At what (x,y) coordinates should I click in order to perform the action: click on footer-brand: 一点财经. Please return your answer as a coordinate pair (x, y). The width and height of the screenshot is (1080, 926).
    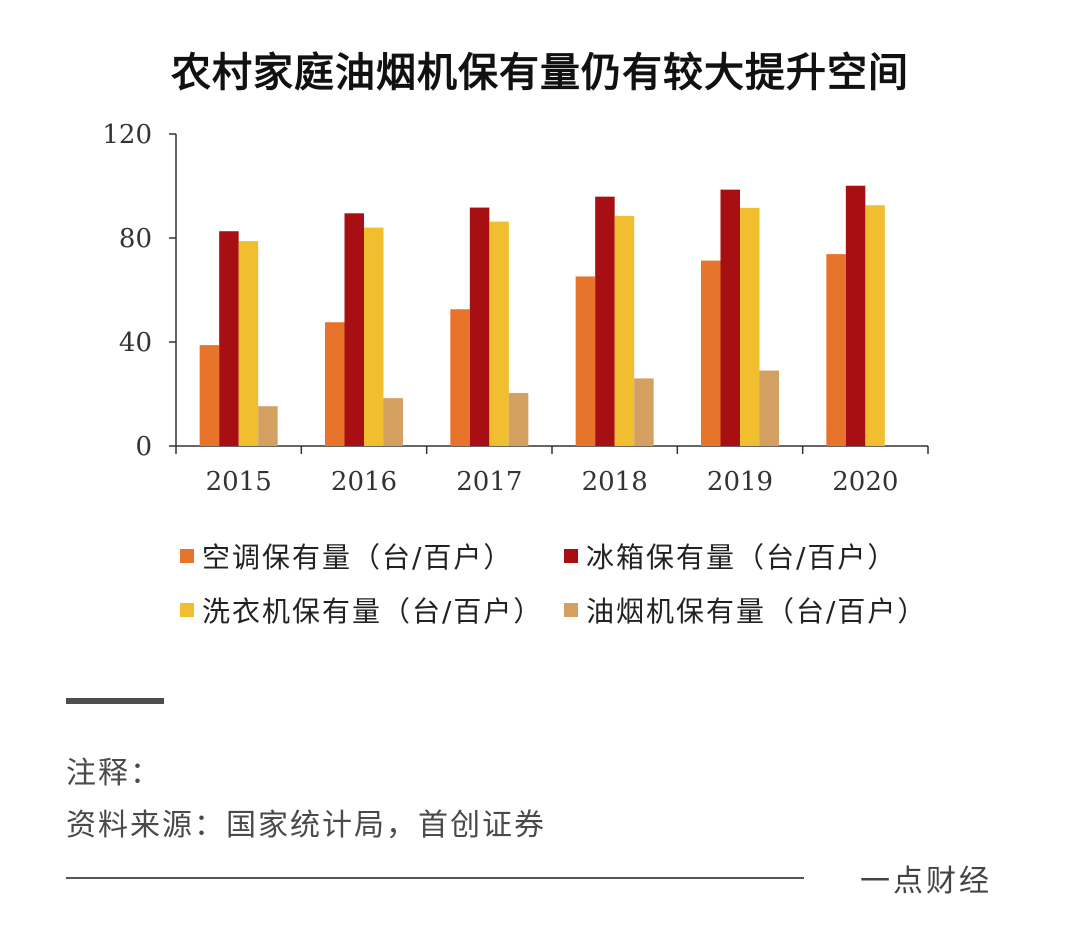
    Looking at the image, I should click on (926, 881).